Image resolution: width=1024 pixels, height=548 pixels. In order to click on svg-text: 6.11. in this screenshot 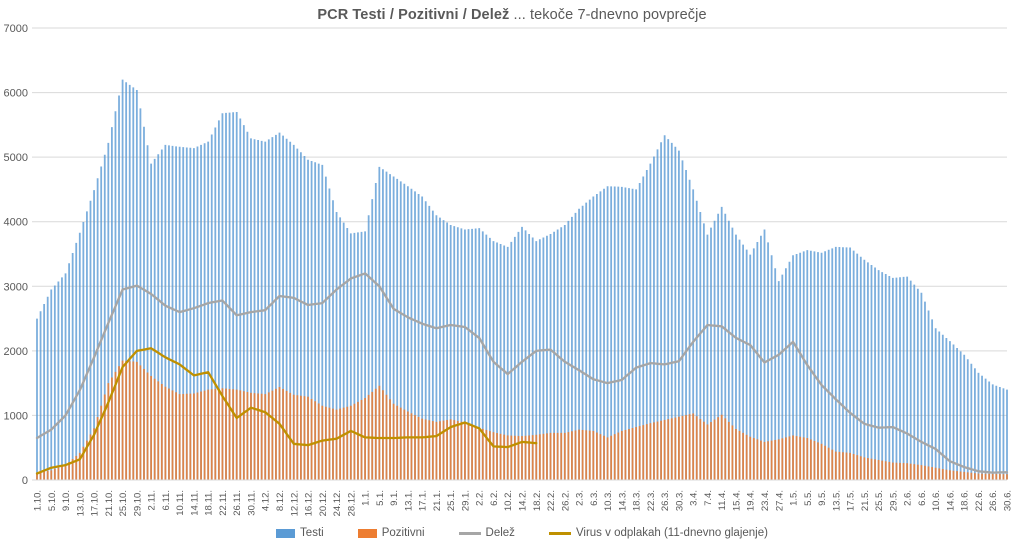, I will do `click(166, 500)`.